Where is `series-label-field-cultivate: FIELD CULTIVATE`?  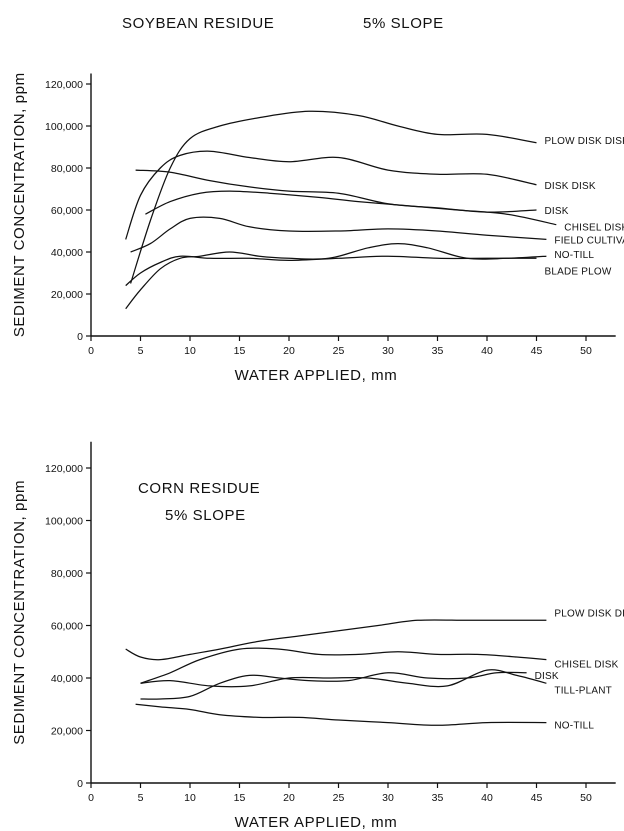 series-label-field-cultivate: FIELD CULTIVATE is located at coordinates (589, 240).